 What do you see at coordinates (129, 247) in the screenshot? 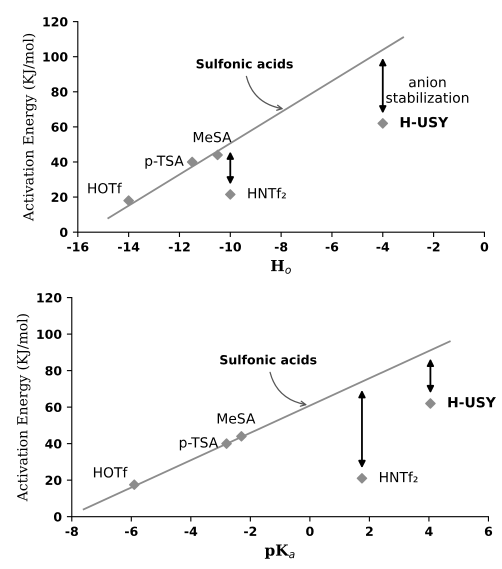
I see `x-tick-label: -14` at bounding box center [129, 247].